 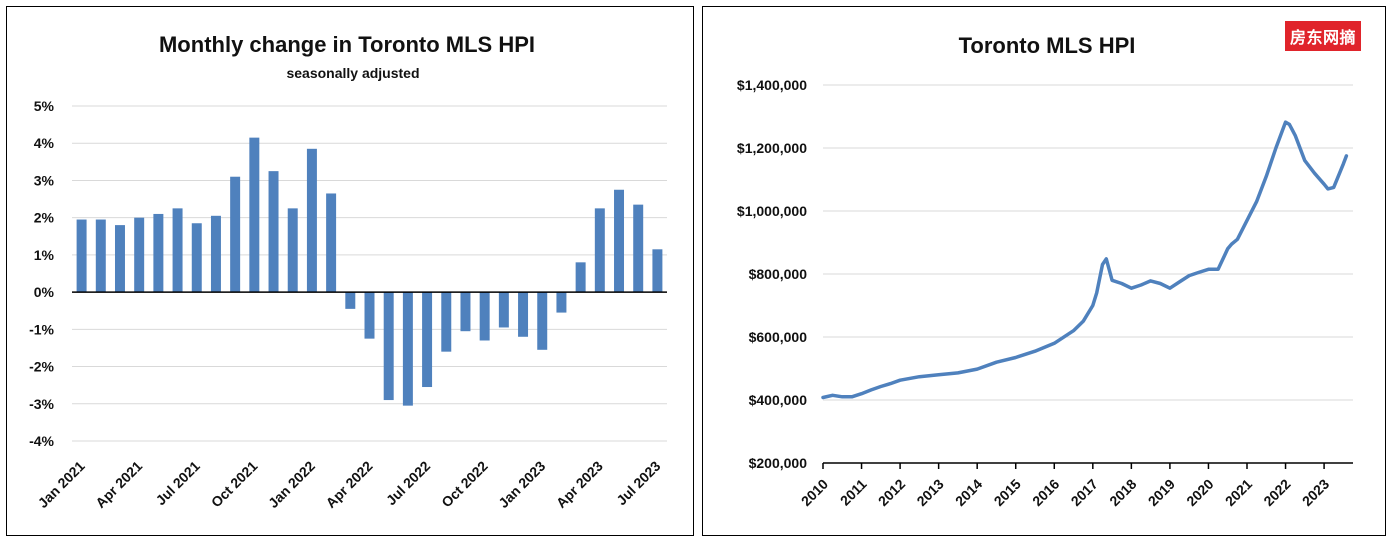 I want to click on bar-feb-2023, so click(x=561, y=302).